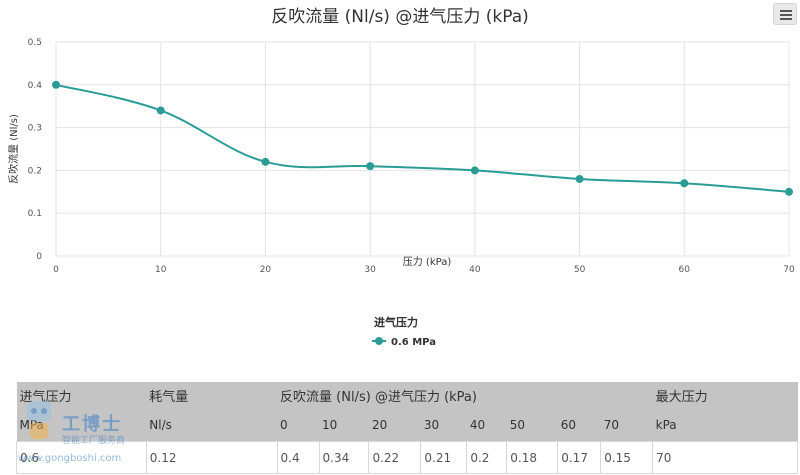 This screenshot has height=475, width=800. Describe the element at coordinates (394, 425) in the screenshot. I see `pressure-col: 20` at that location.